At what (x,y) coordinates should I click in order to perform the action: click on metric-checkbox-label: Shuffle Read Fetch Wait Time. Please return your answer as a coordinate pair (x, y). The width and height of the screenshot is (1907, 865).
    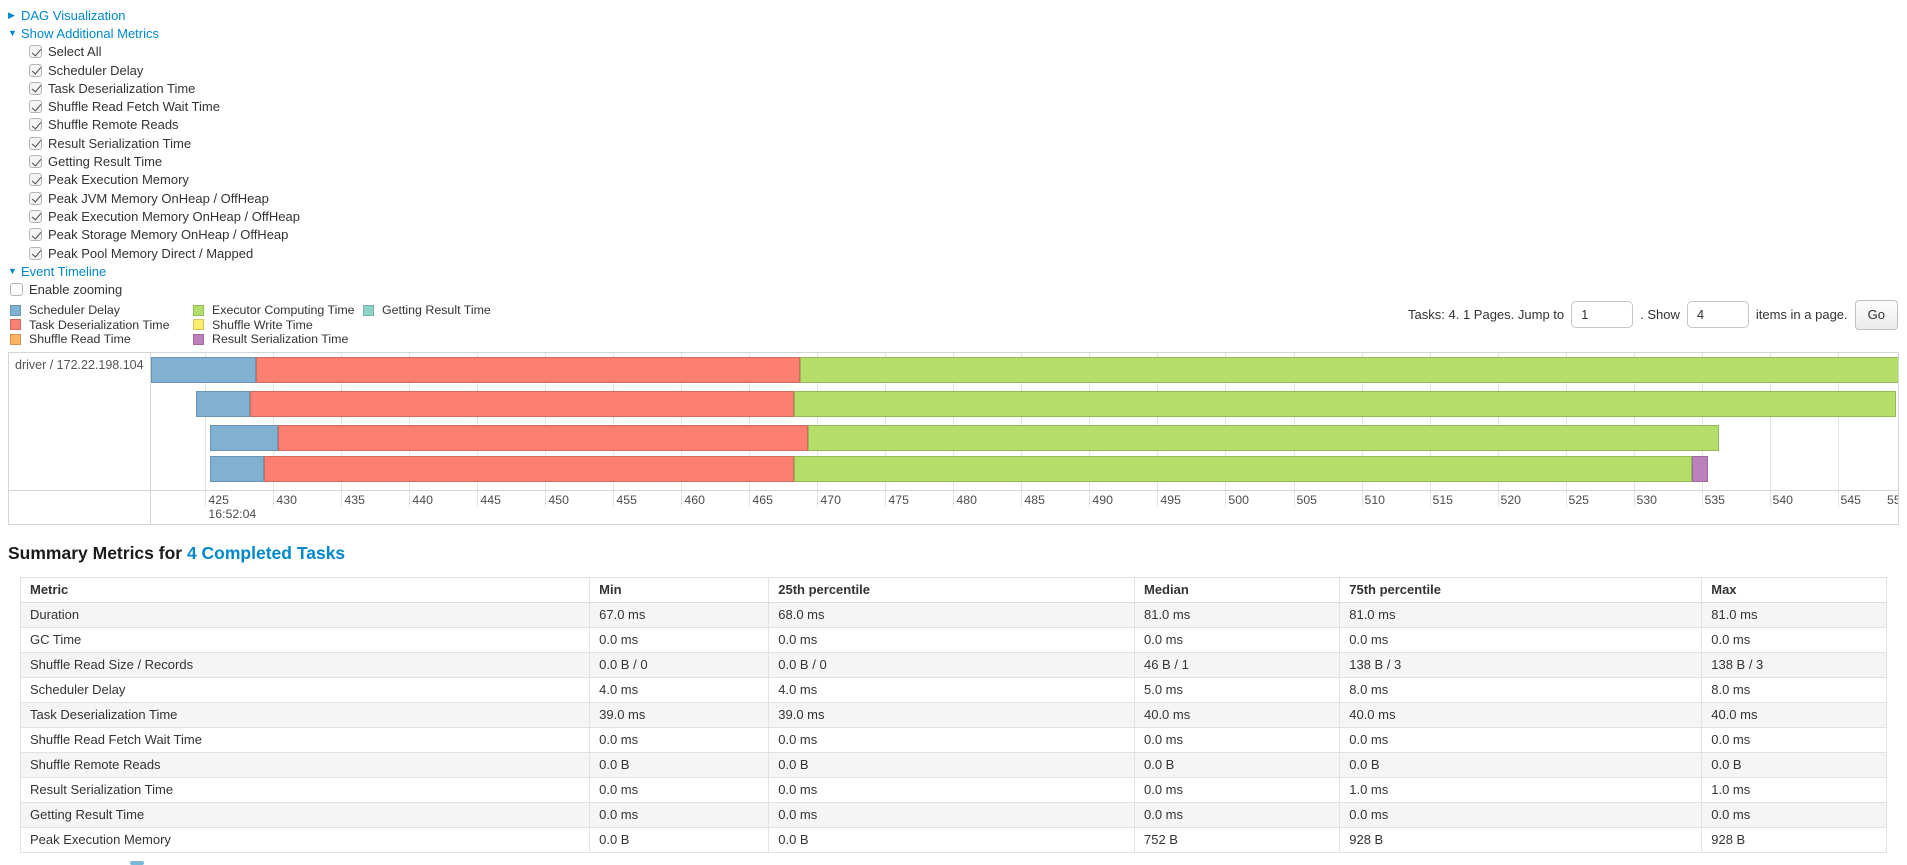
    Looking at the image, I should click on (134, 107).